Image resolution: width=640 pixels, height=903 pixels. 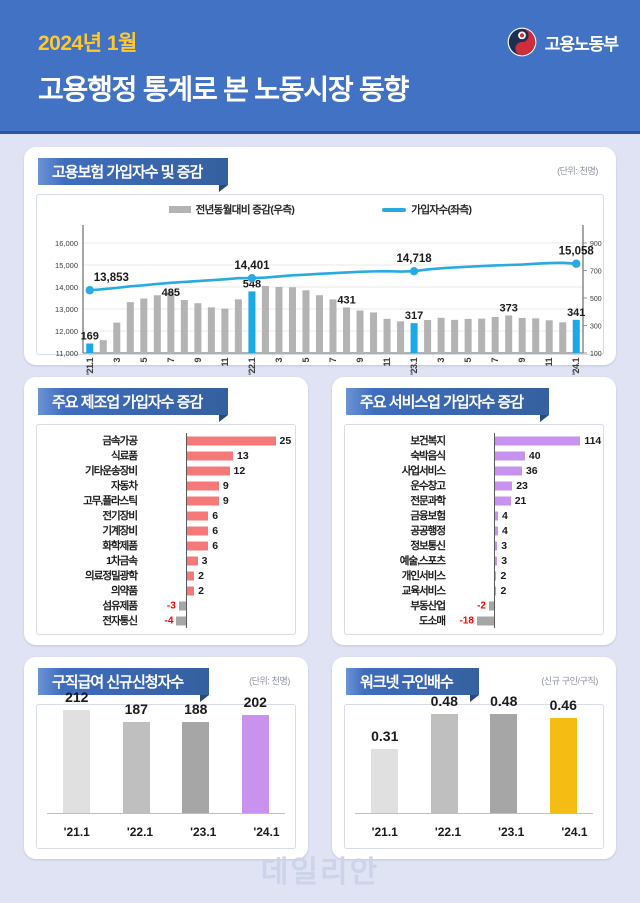 I want to click on line-value-label: 13,853, so click(x=111, y=278).